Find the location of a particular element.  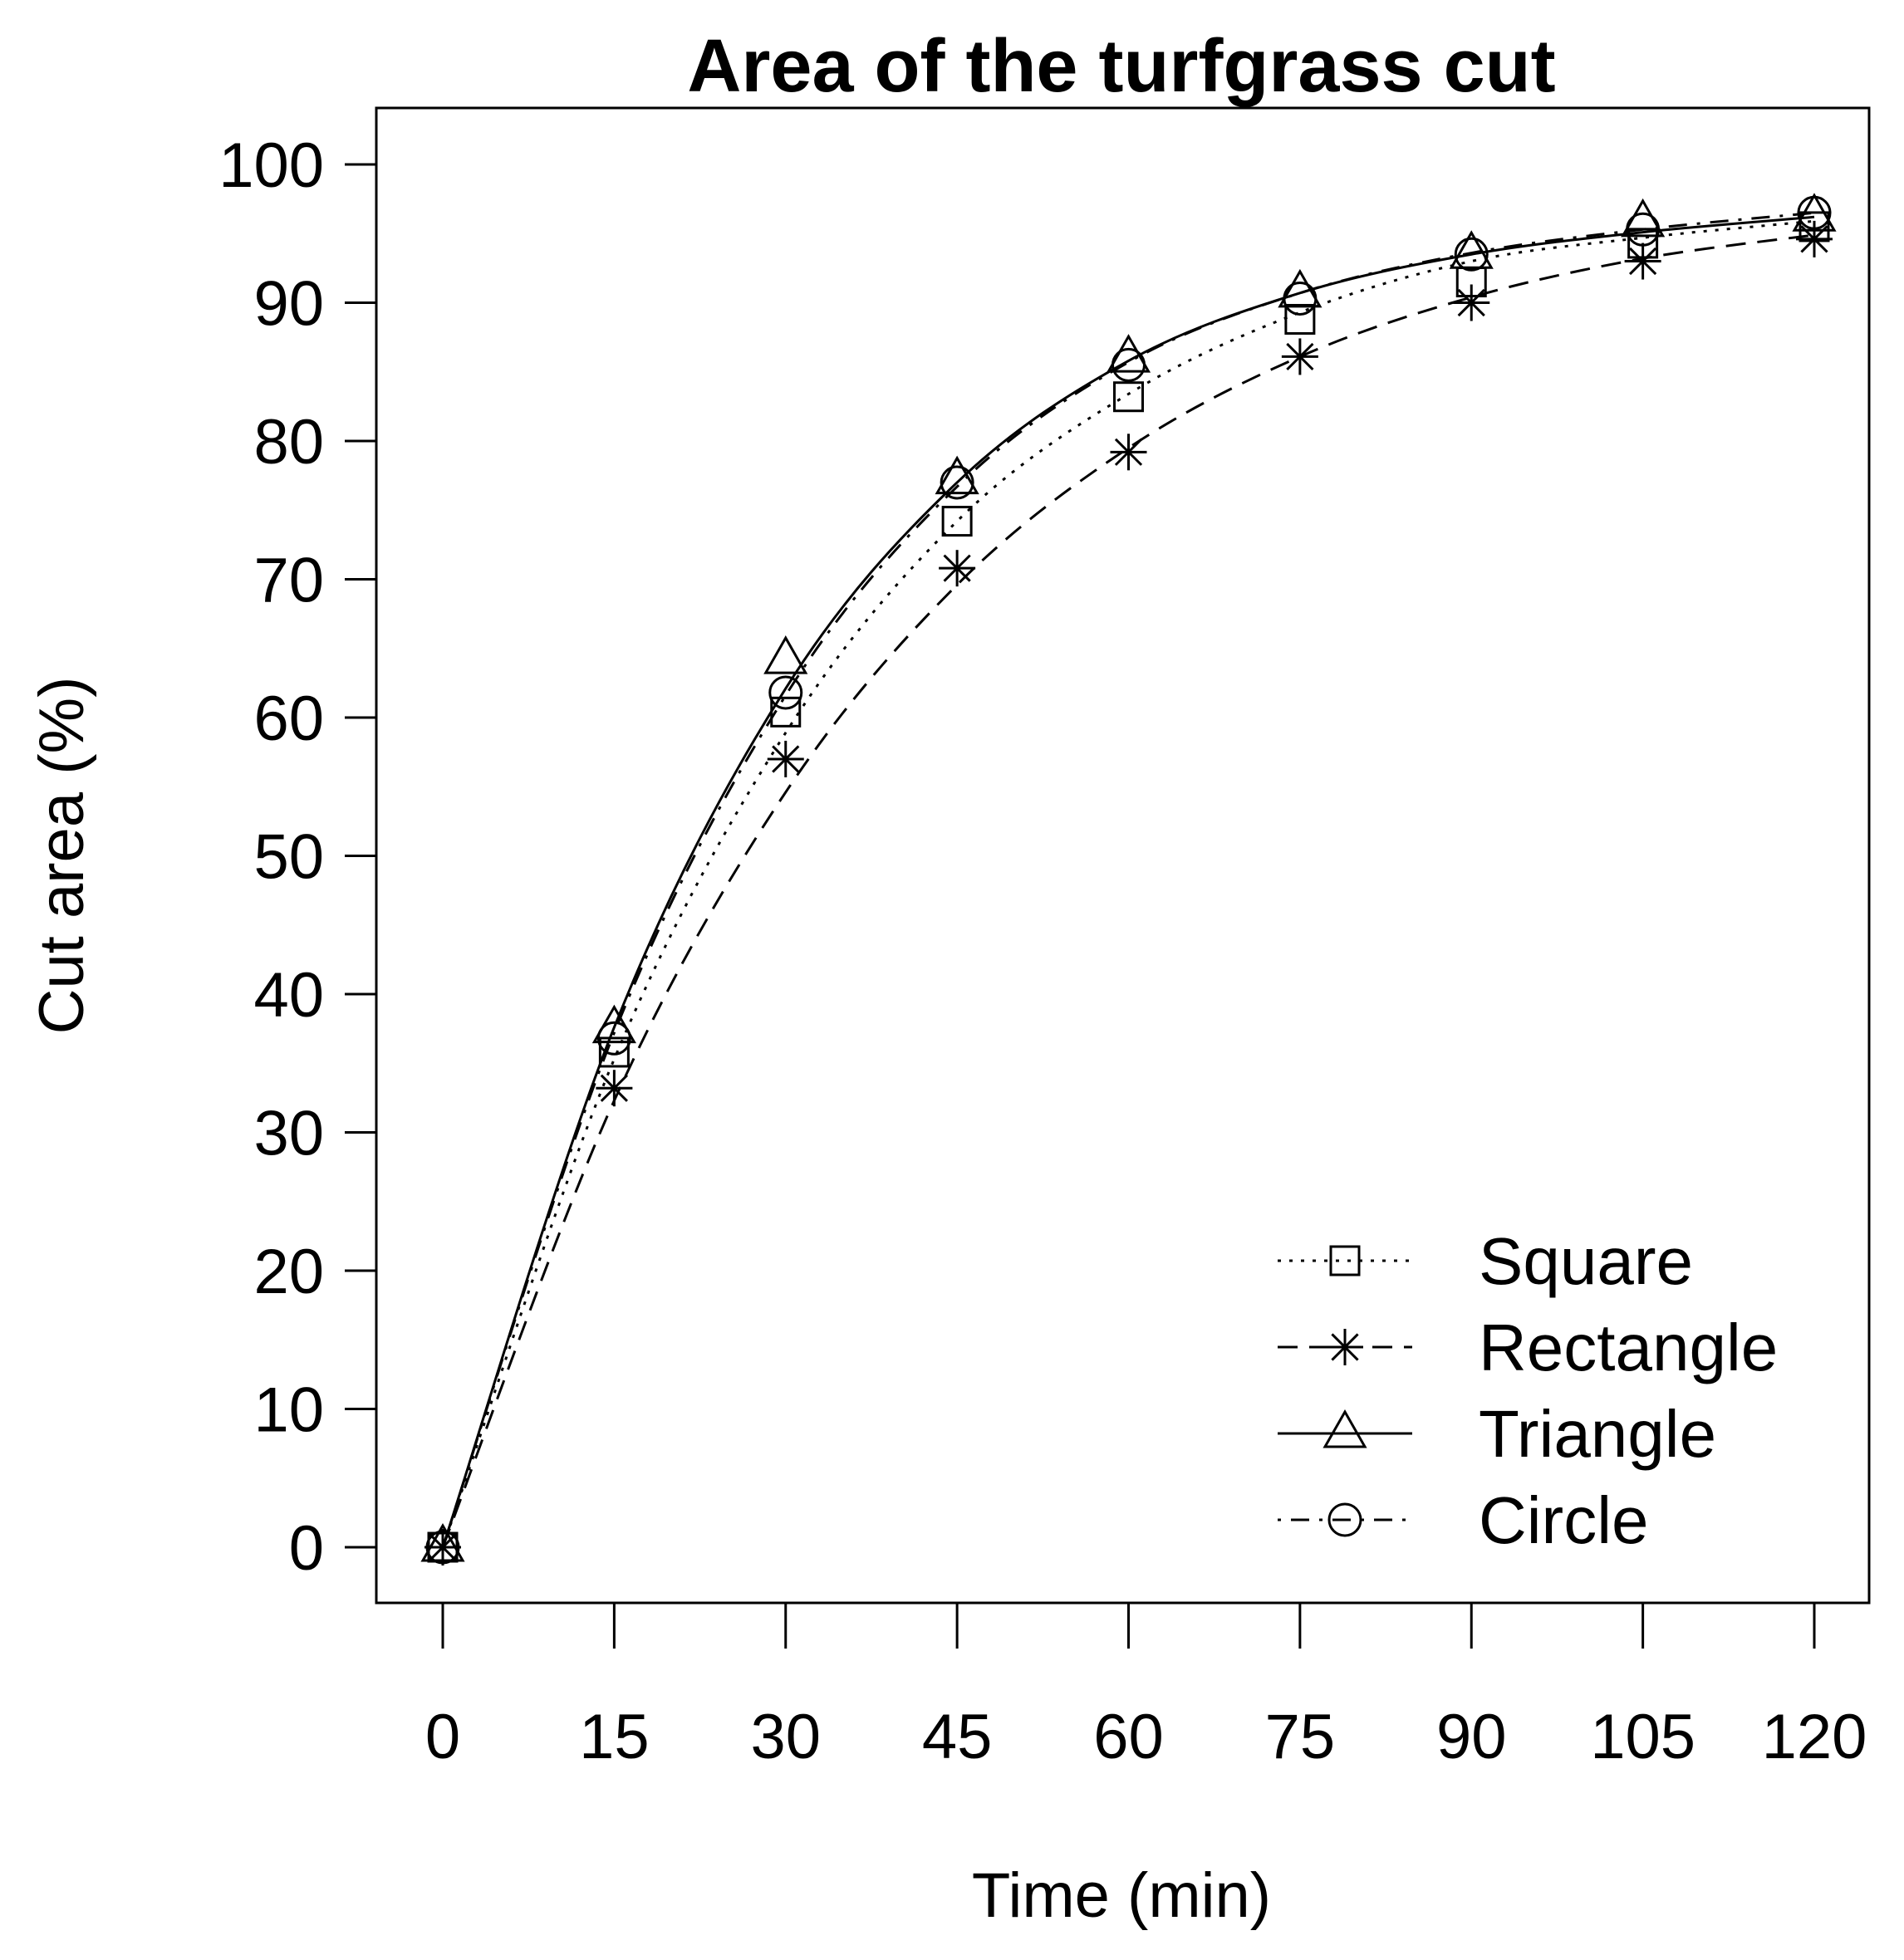

legend-marker-rectangle is located at coordinates (1345, 1347).